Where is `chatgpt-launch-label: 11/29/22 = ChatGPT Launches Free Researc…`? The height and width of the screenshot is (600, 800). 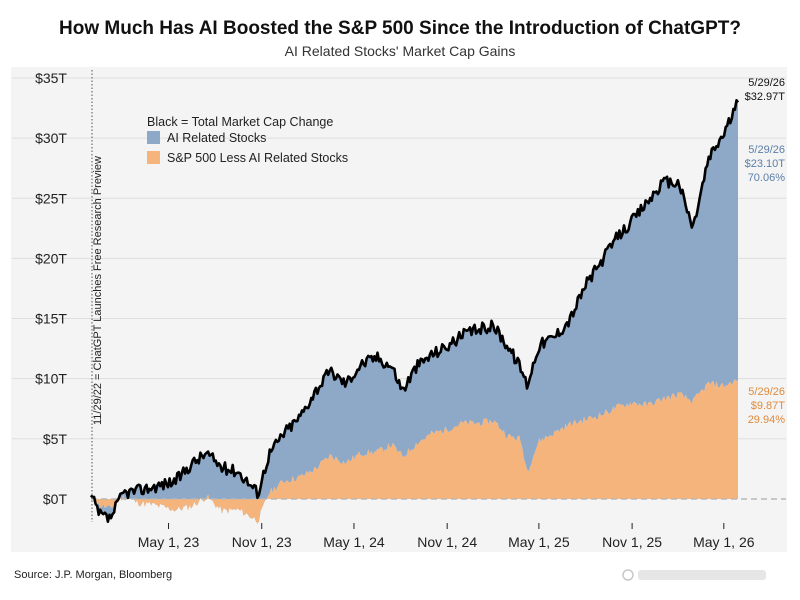
chatgpt-launch-label: 11/29/22 = ChatGPT Launches Free Researc… is located at coordinates (98, 290).